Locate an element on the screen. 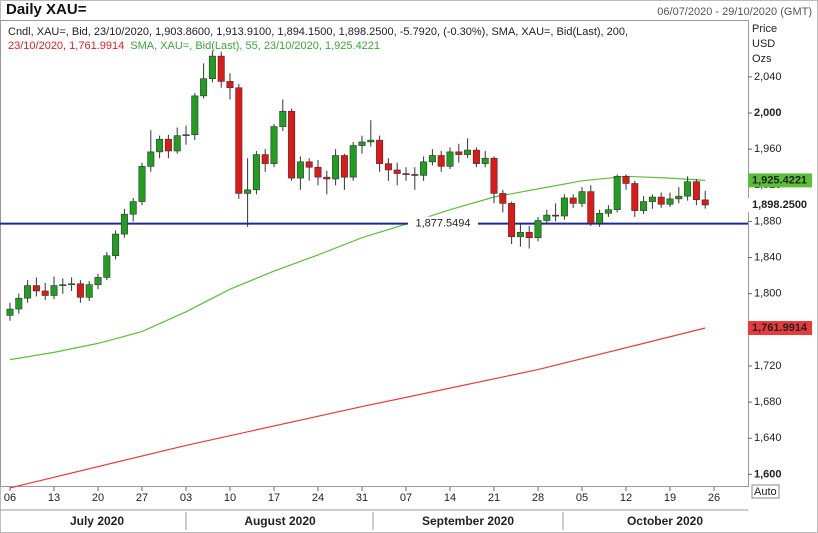  x-tick-label: 20 is located at coordinates (98, 498).